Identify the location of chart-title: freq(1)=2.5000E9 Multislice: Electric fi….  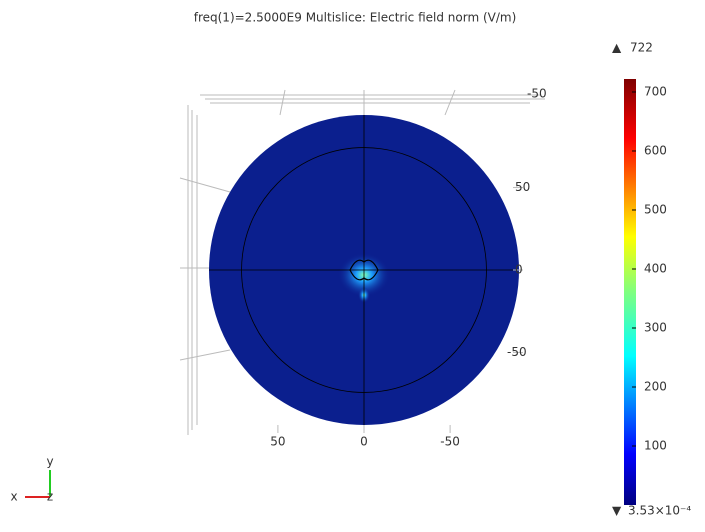
(355, 18).